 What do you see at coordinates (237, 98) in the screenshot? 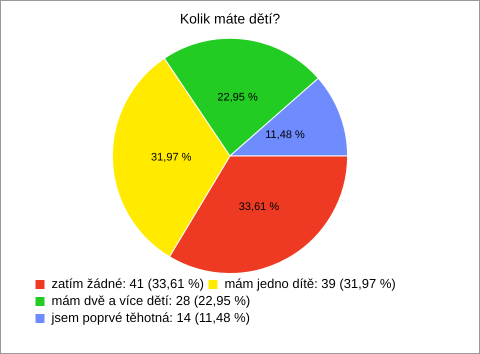
I see `data-label: 22,95 %` at bounding box center [237, 98].